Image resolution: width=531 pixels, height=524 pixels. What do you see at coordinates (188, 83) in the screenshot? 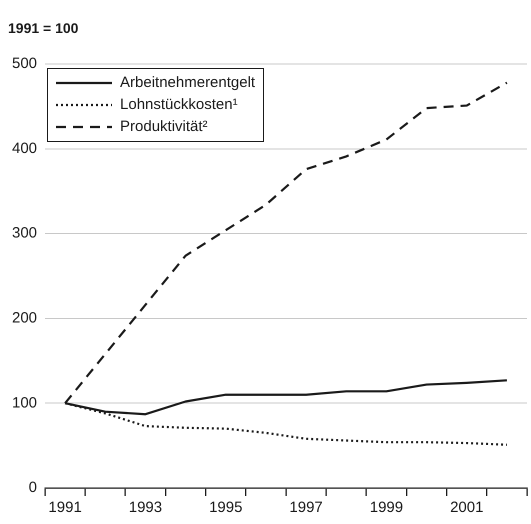
I see `legend-label: Arbeitnehmerentgelt` at bounding box center [188, 83].